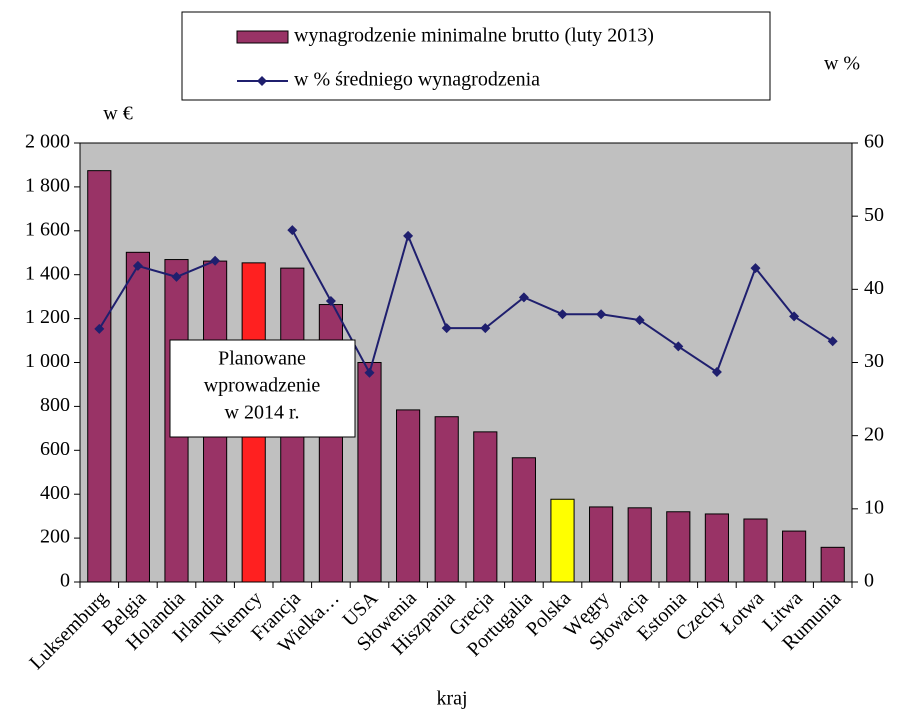 This screenshot has width=898, height=713. What do you see at coordinates (55, 493) in the screenshot?
I see `y-tick-label: 400` at bounding box center [55, 493].